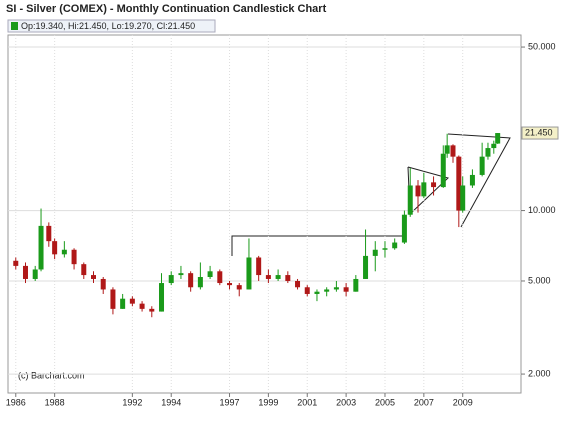 This screenshot has width=561, height=432. What do you see at coordinates (385, 402) in the screenshot?
I see `x-tick-label: 2005` at bounding box center [385, 402].